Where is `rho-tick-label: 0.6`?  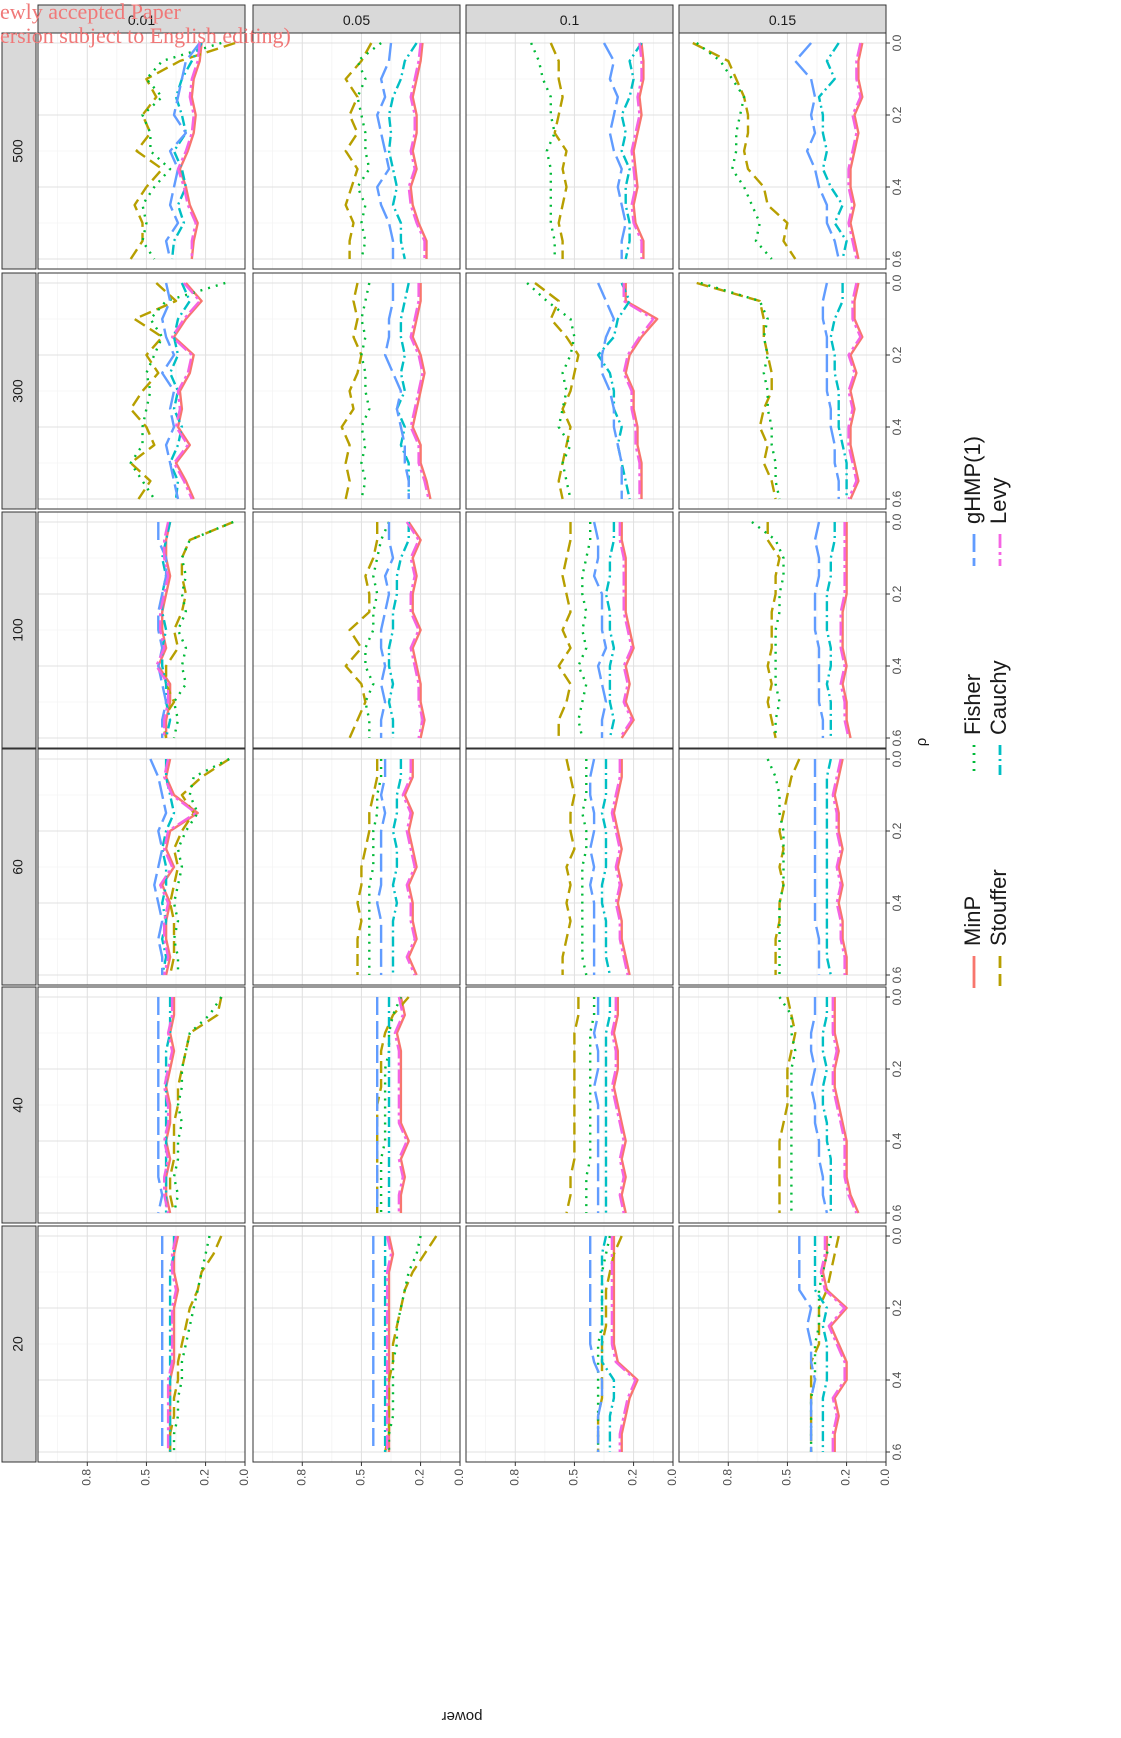 rho-tick-label: 0.6 is located at coordinates (897, 258).